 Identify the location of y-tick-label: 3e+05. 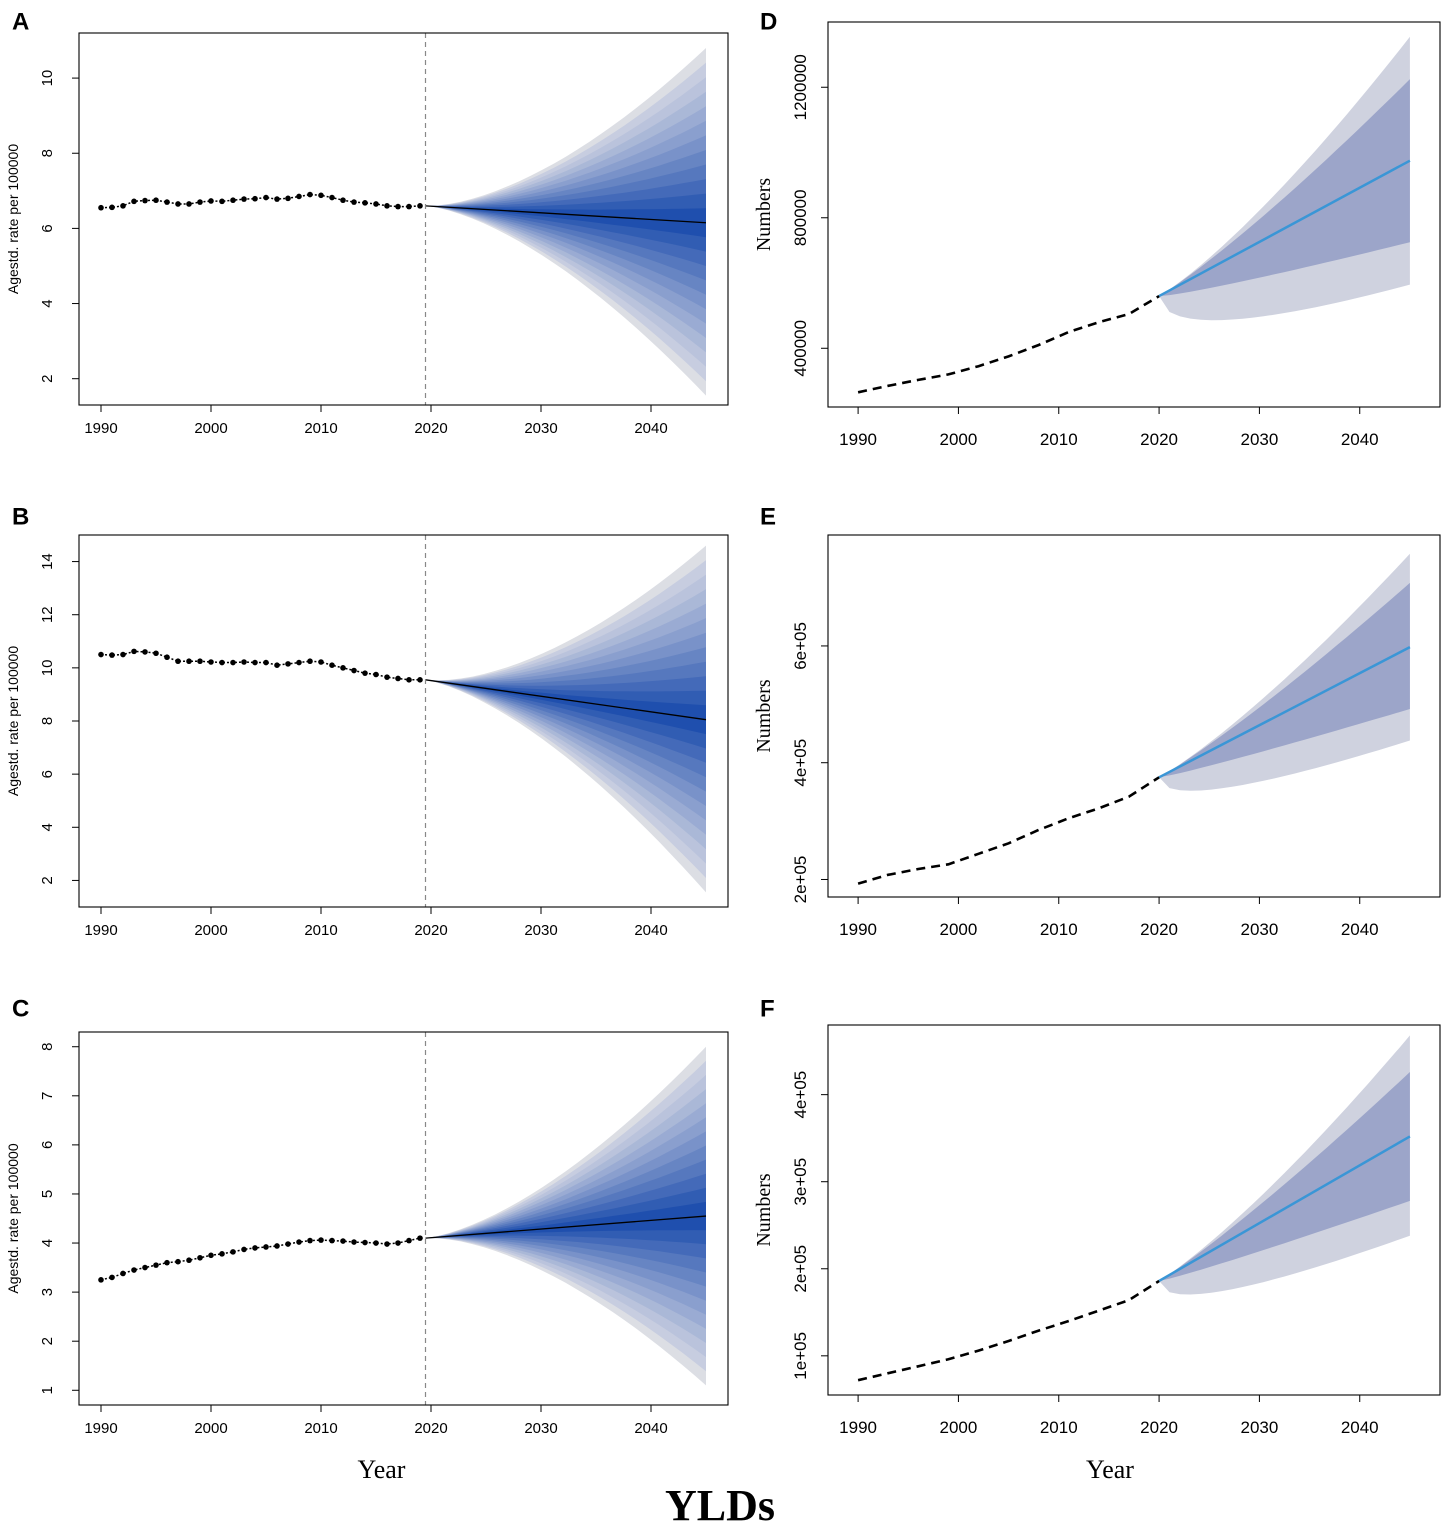
(800, 1182).